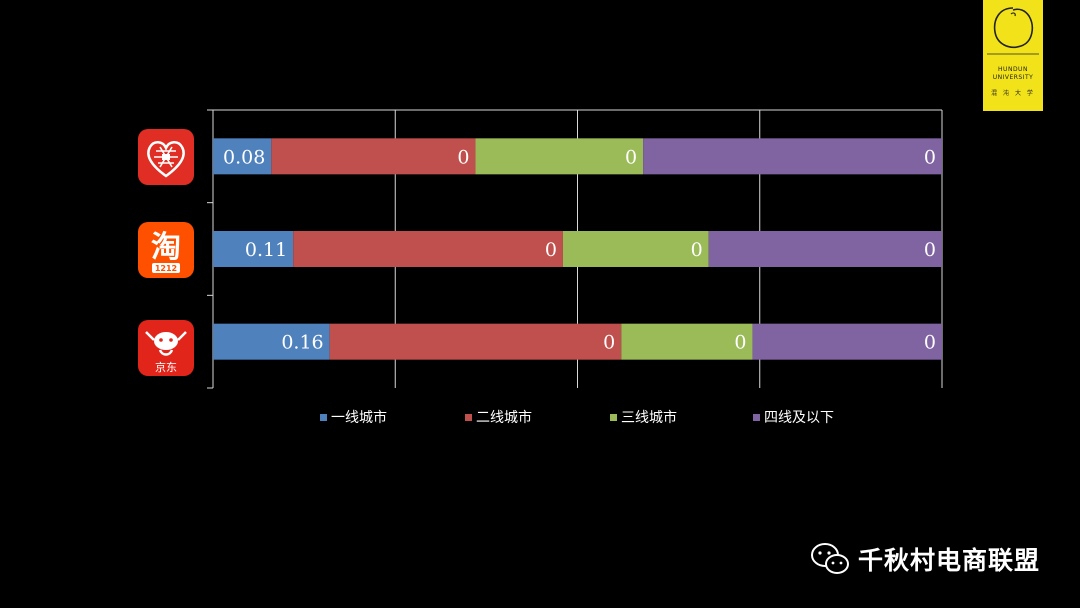 The width and height of the screenshot is (1080, 608). Describe the element at coordinates (166, 367) in the screenshot. I see `jd-caption: 京东` at that location.